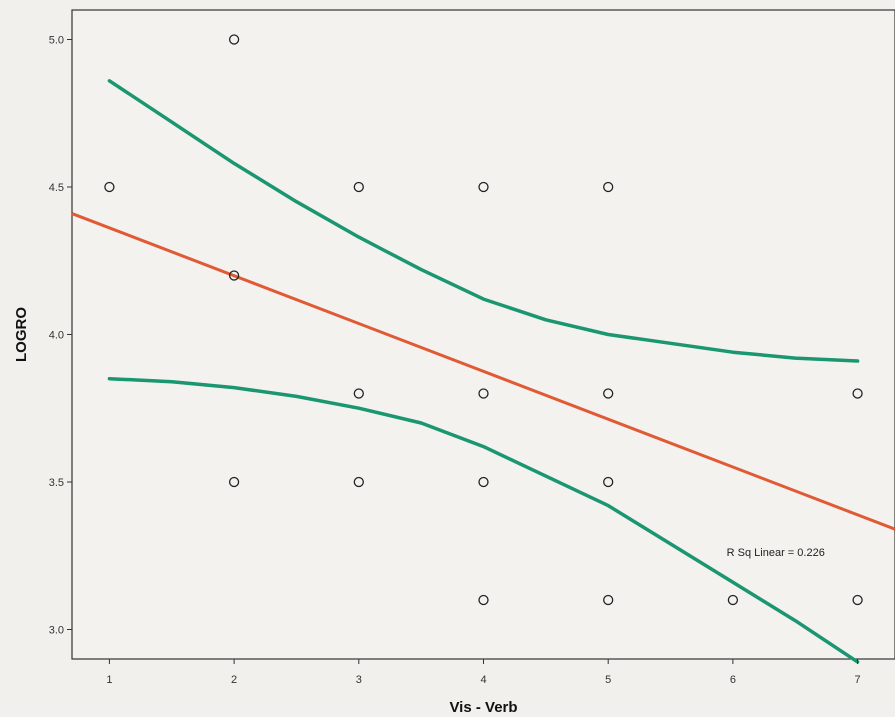 The image size is (895, 717). Describe the element at coordinates (608, 680) in the screenshot. I see `x-tick-label: 5` at that location.